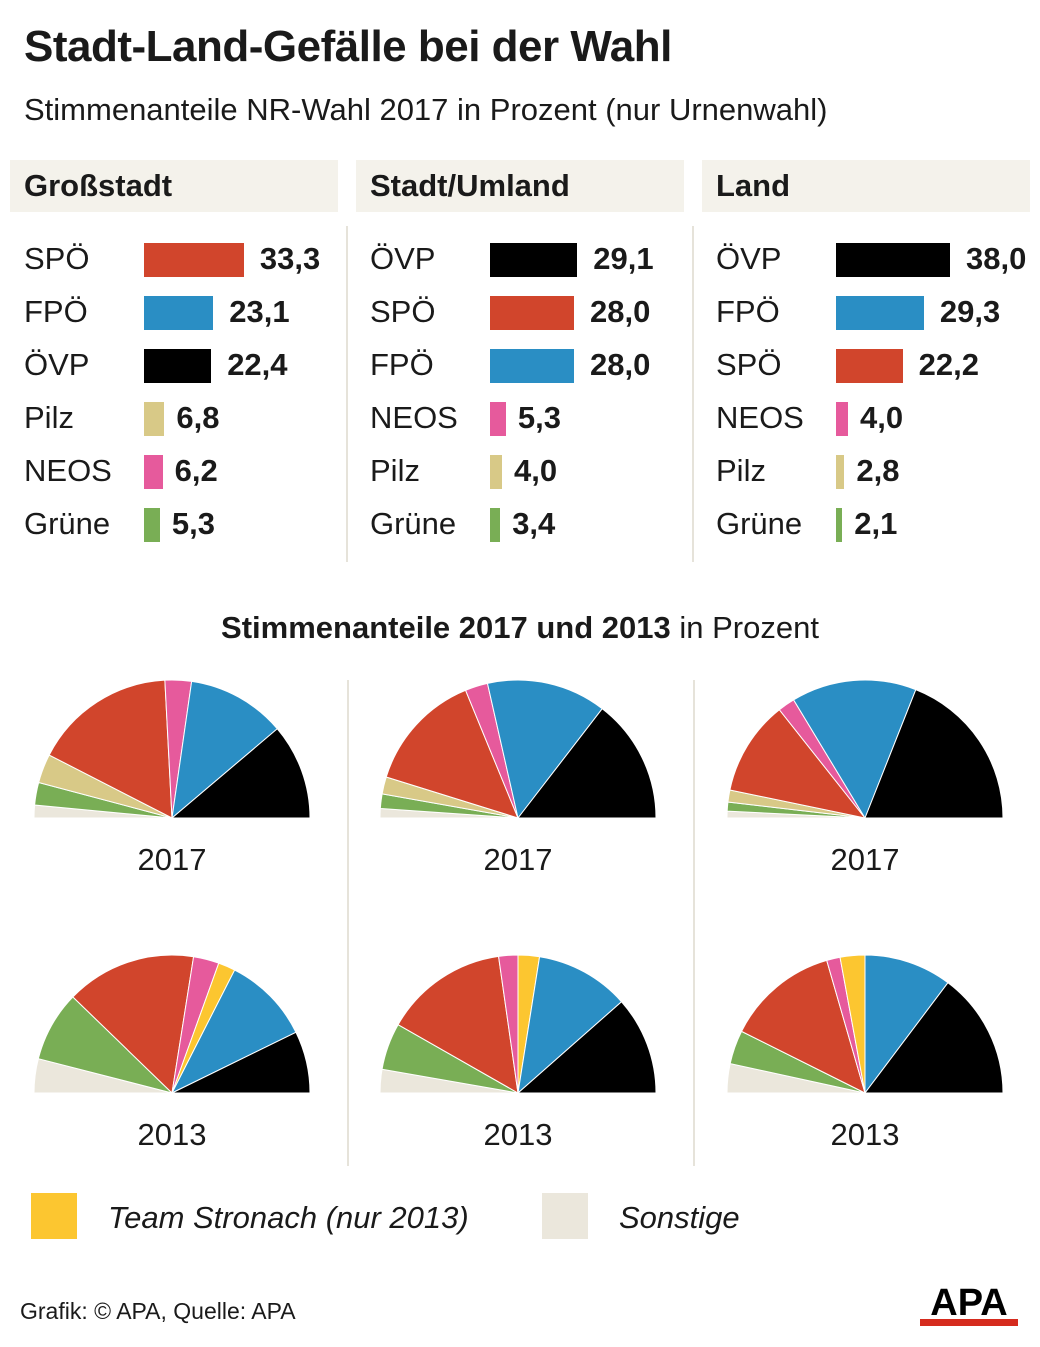 This screenshot has width=1040, height=1347. I want to click on pie-slice-spoe-land-2017, so click(798, 764).